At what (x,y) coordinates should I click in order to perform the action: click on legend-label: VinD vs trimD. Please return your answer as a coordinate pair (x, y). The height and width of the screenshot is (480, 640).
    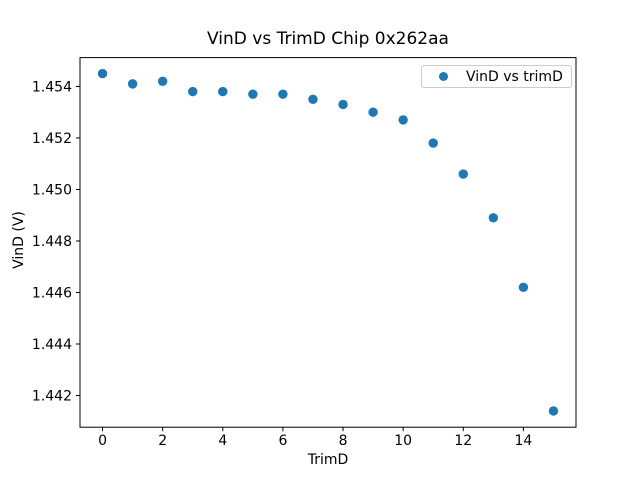
    Looking at the image, I should click on (514, 76).